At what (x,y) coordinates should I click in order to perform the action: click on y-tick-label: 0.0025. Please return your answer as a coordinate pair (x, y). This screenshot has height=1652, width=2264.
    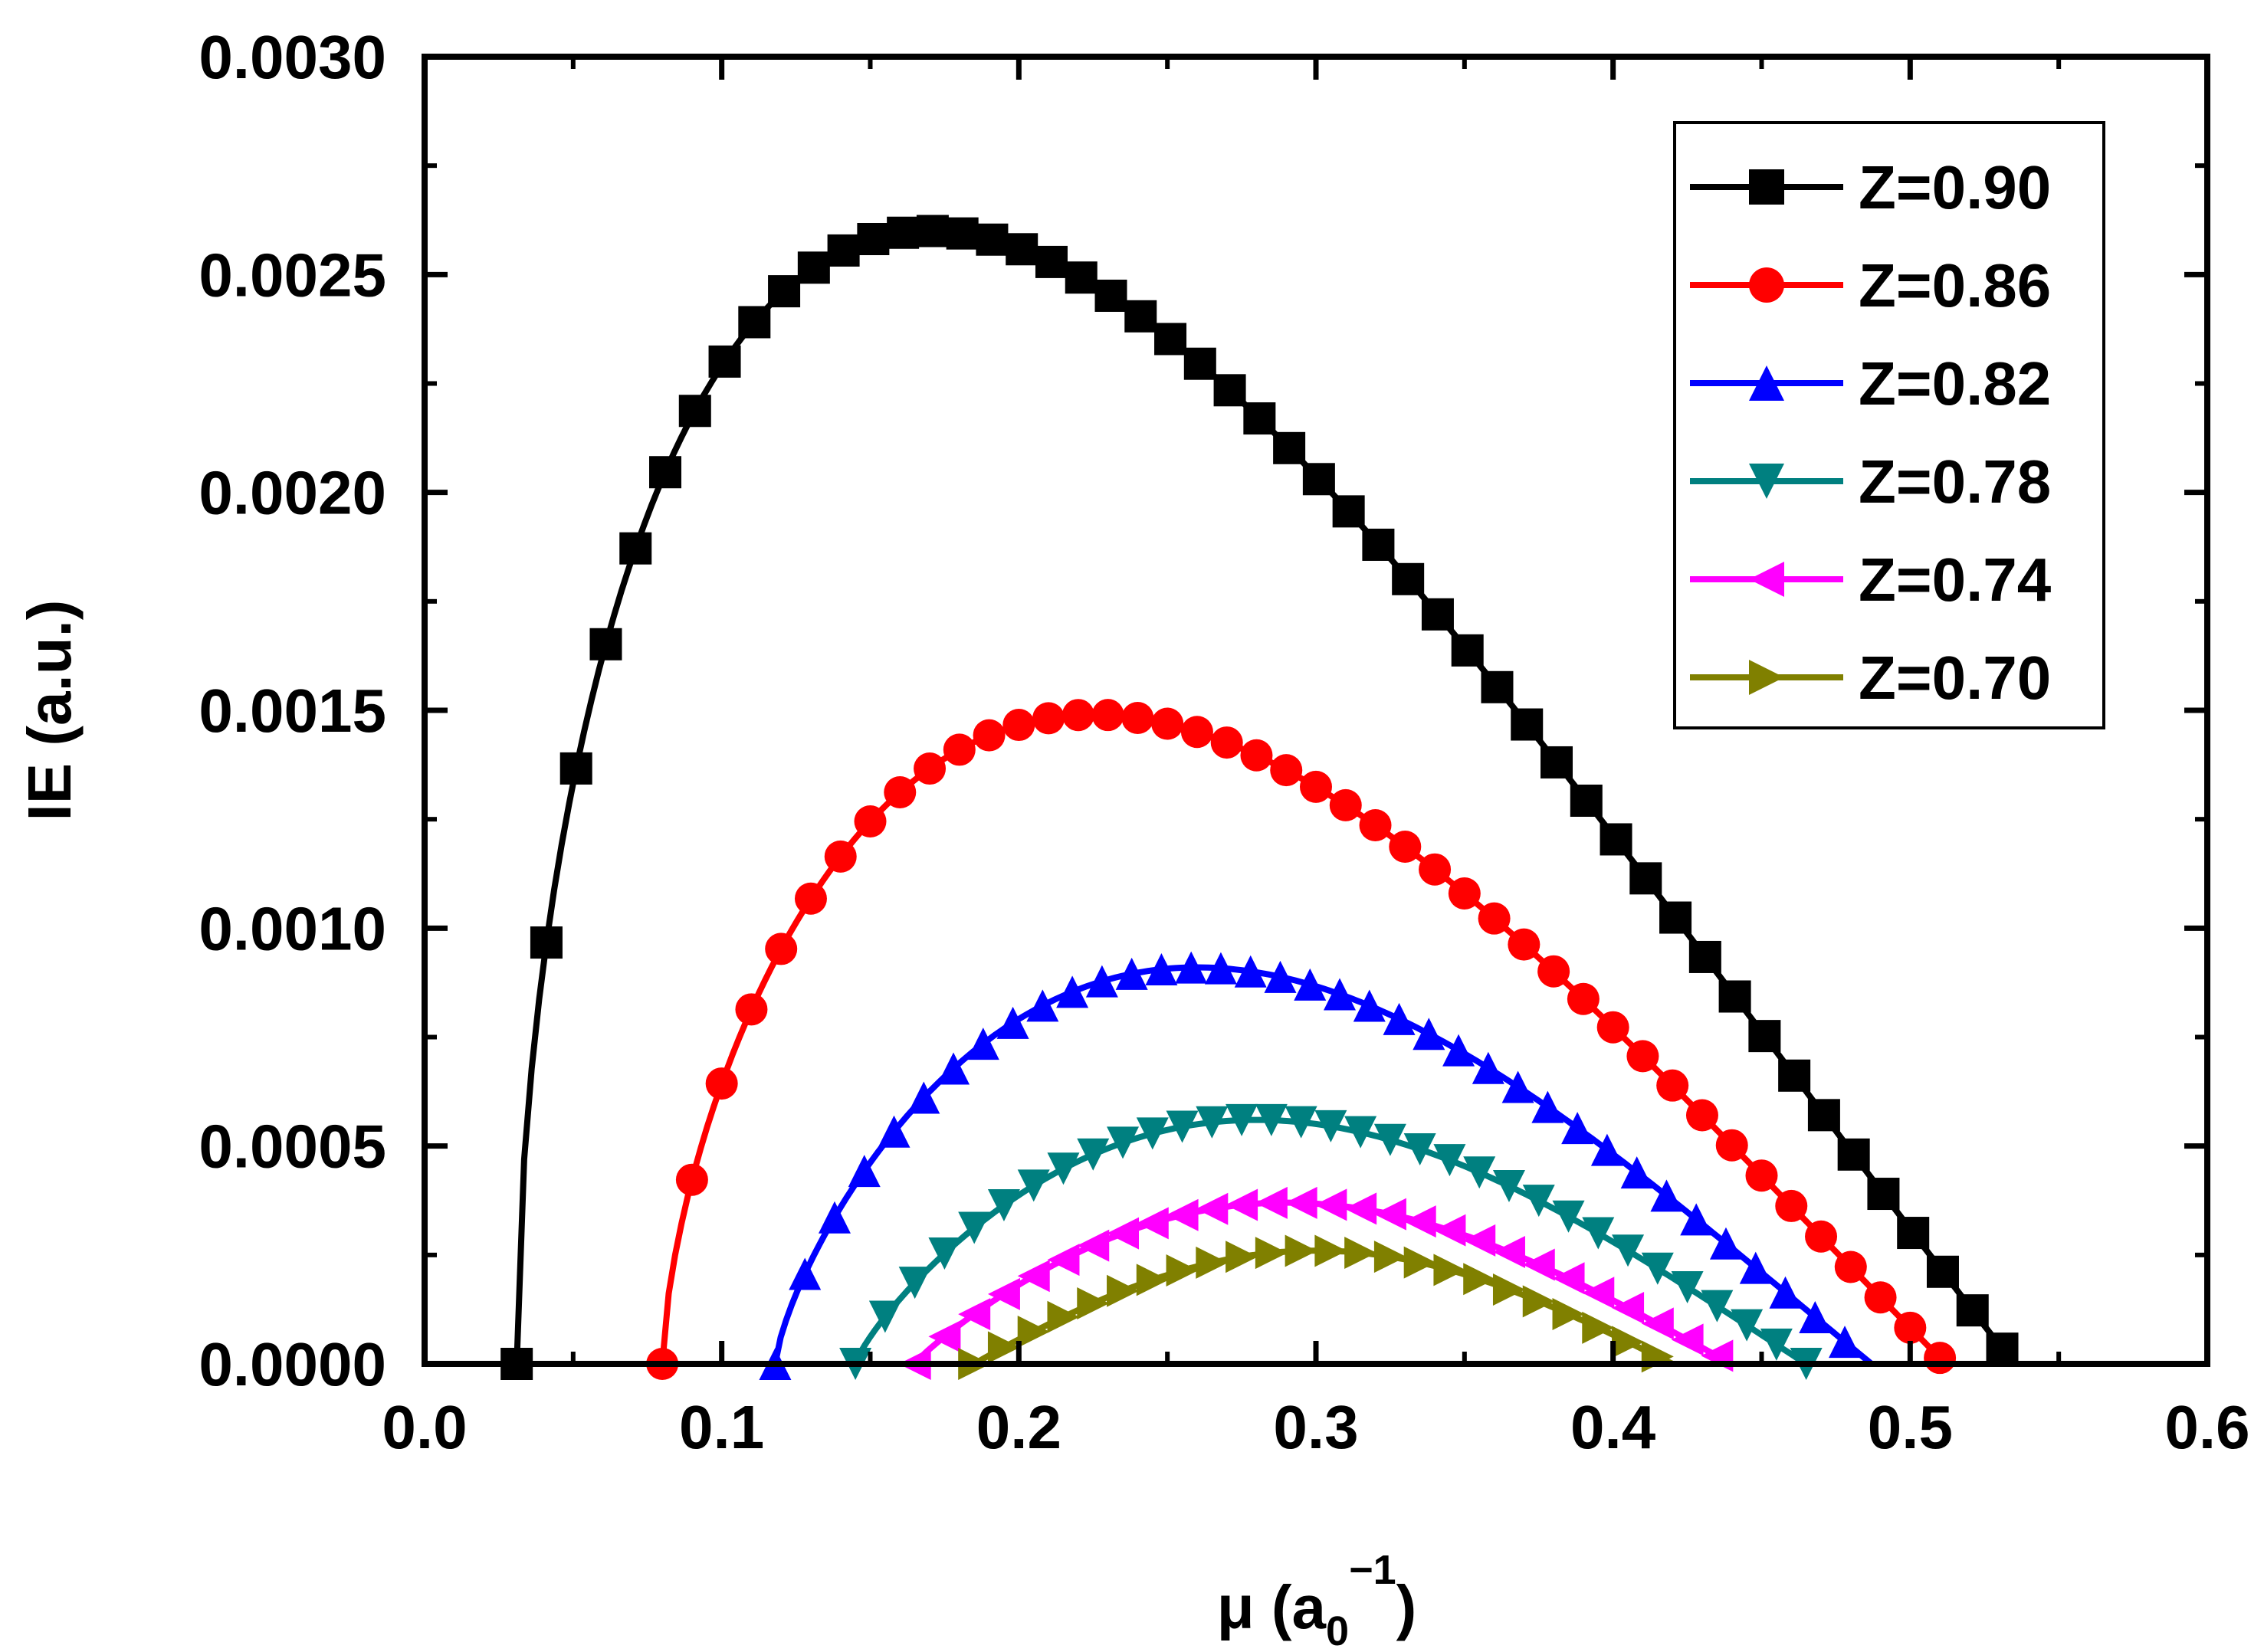
    Looking at the image, I should click on (292, 275).